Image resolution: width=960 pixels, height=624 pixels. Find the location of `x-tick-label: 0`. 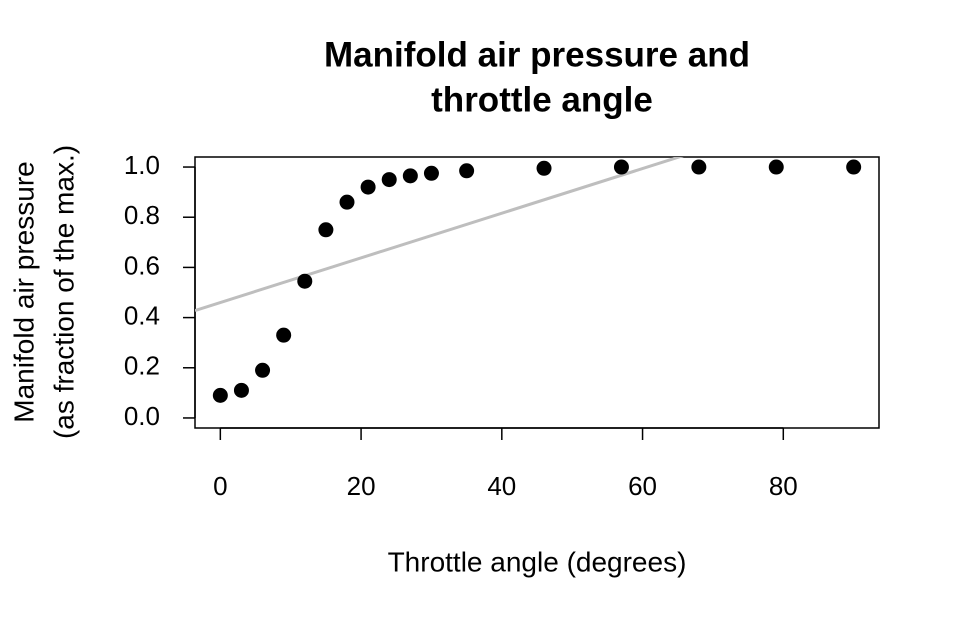

x-tick-label: 0 is located at coordinates (220, 486).